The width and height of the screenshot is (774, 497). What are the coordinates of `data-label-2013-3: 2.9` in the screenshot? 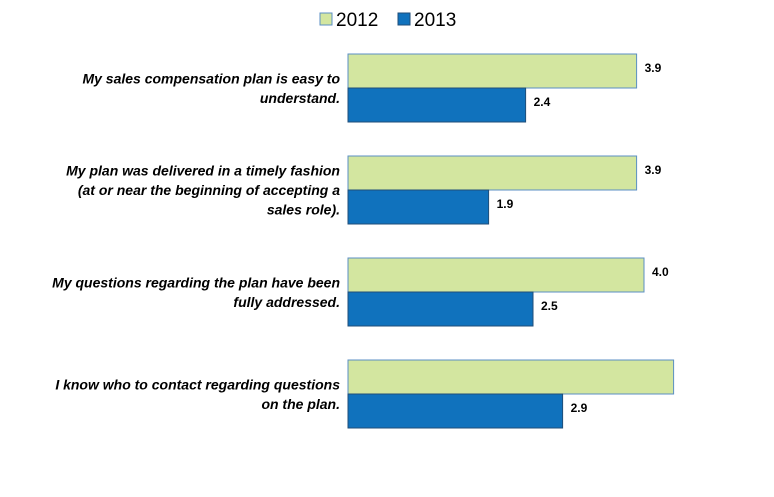 It's located at (579, 408).